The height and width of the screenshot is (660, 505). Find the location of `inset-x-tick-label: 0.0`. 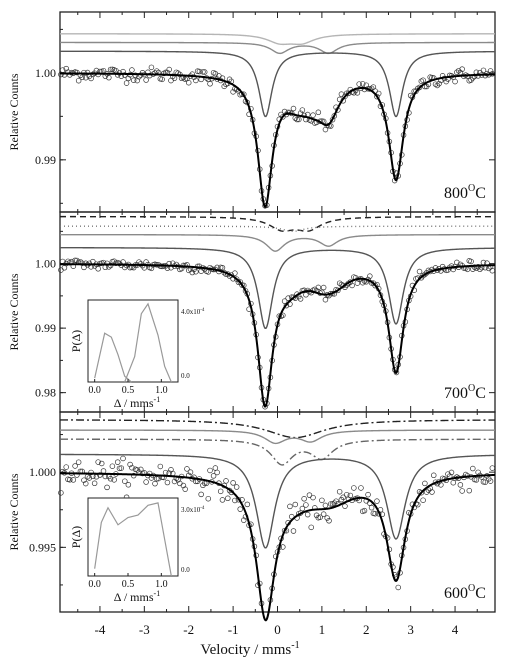

inset-x-tick-label: 0.0 is located at coordinates (94, 584).